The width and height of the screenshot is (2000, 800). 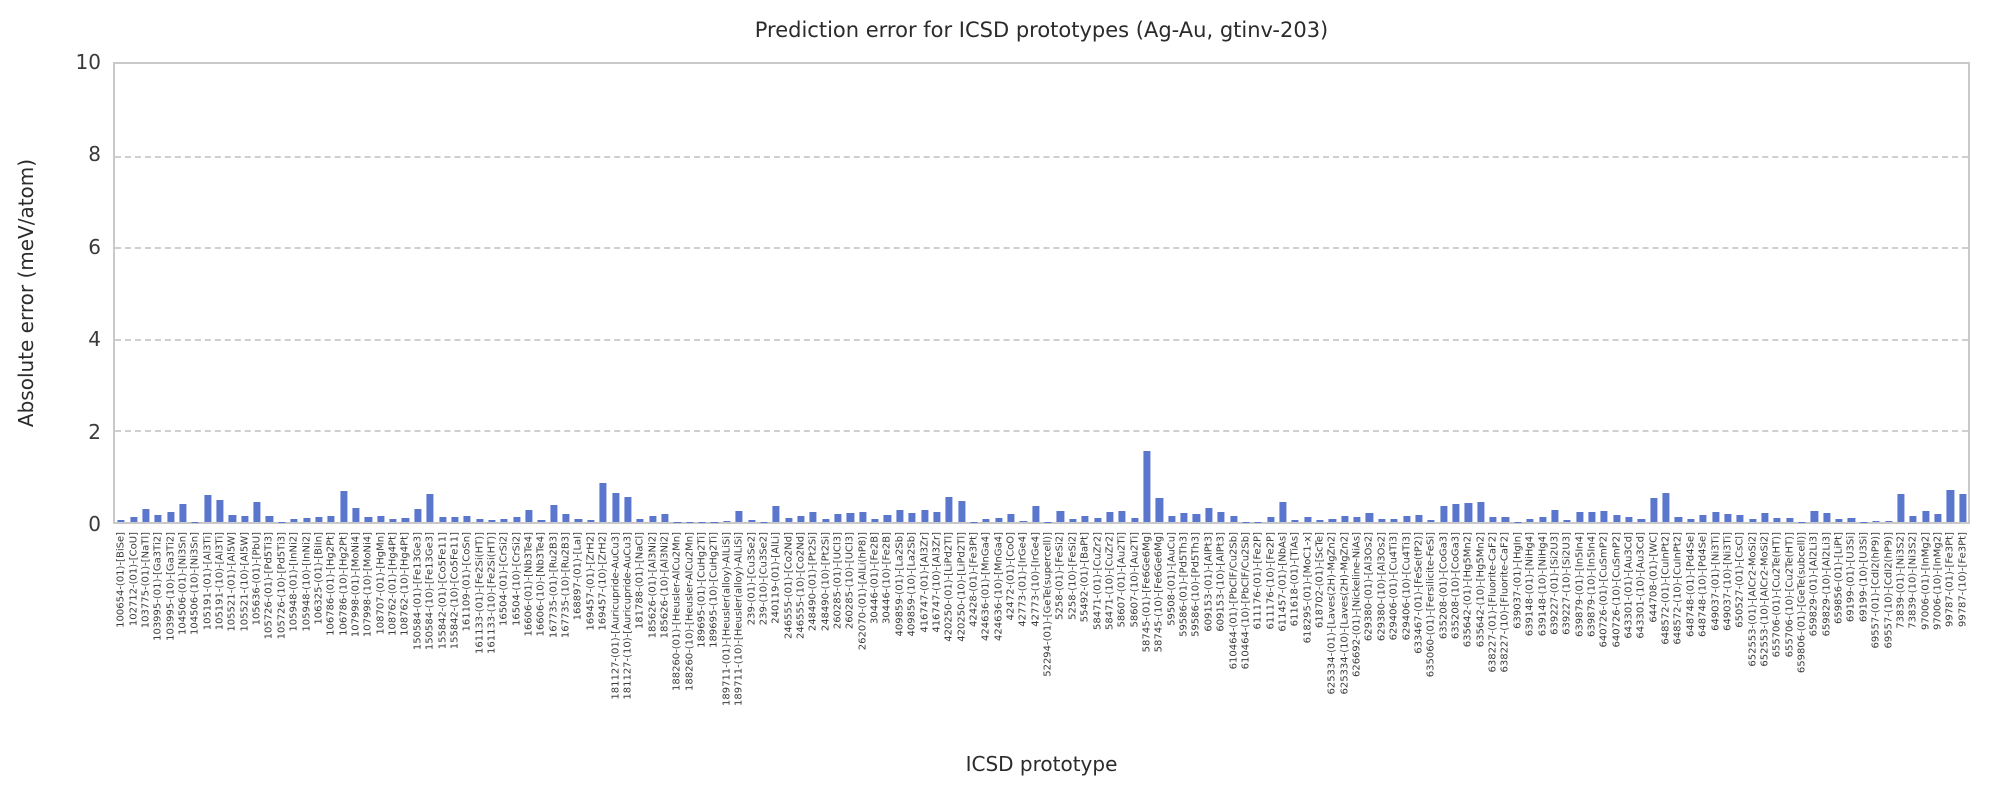 What do you see at coordinates (1468, 590) in the screenshot?
I see `x-tick-label: 635642-(01)-[Hg5Mn2]` at bounding box center [1468, 590].